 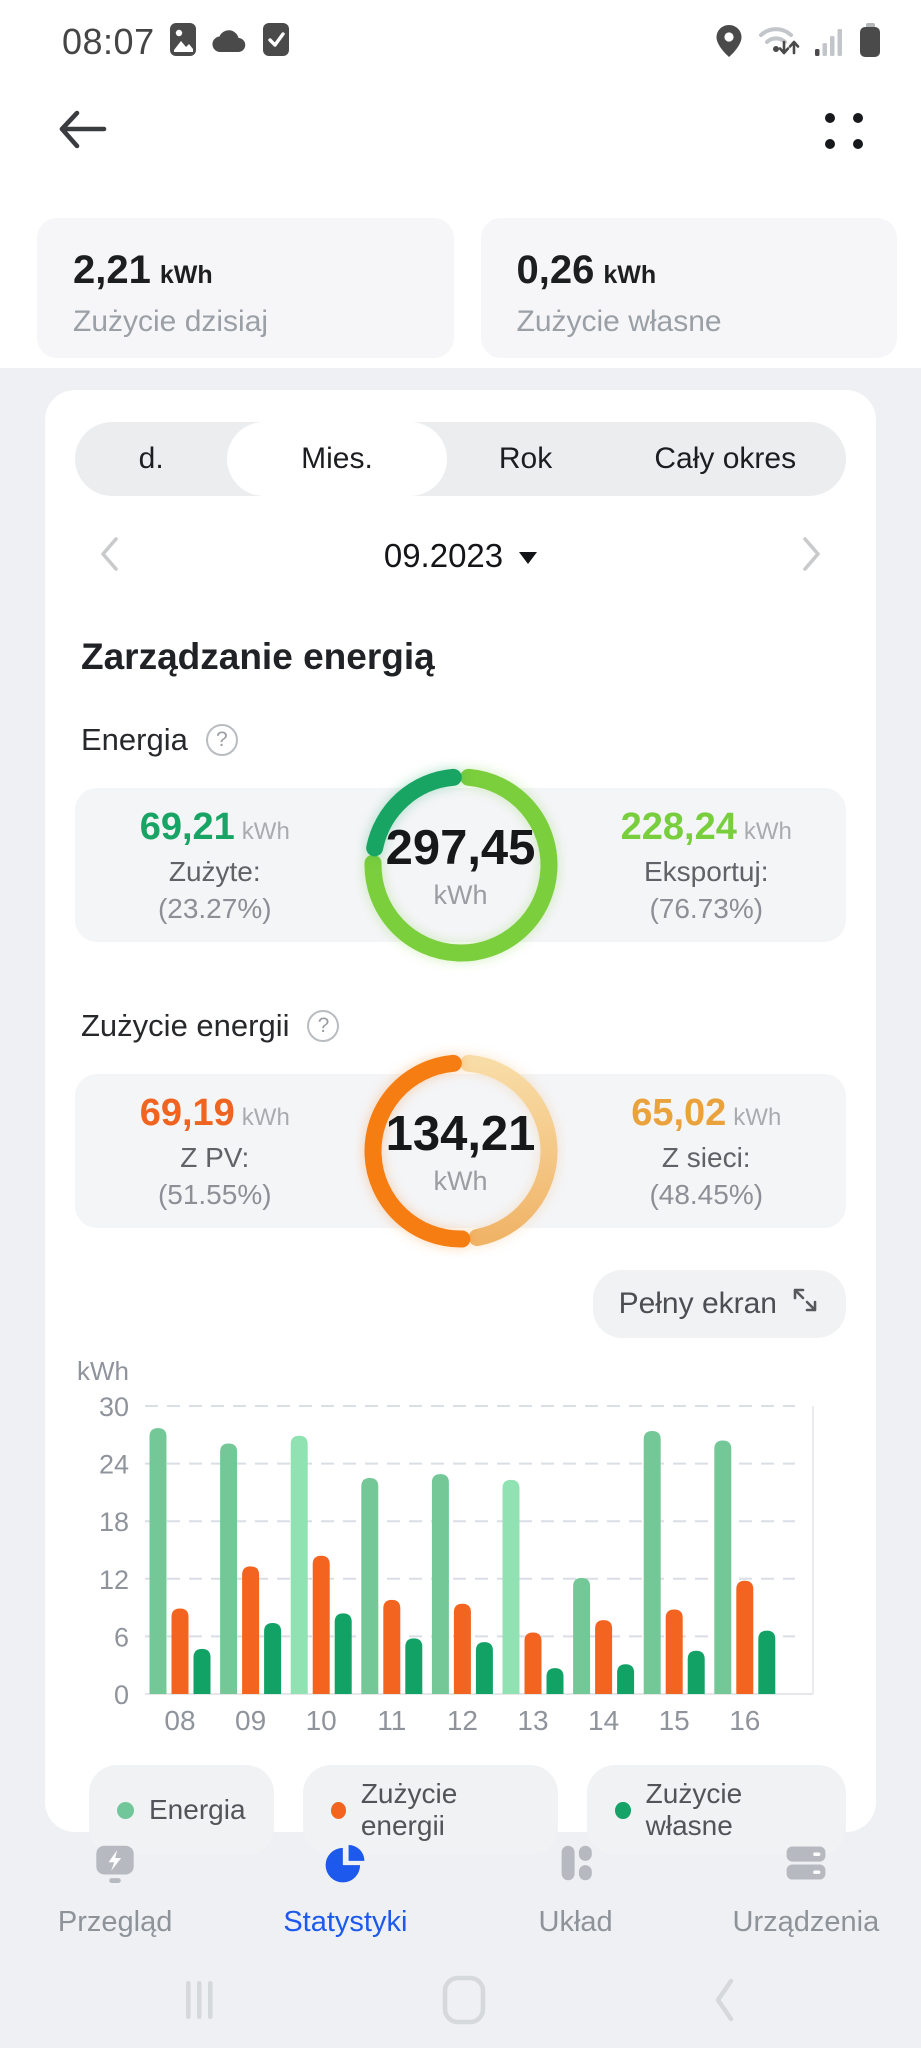 What do you see at coordinates (121, 1637) in the screenshot?
I see `svg-text: 6` at bounding box center [121, 1637].